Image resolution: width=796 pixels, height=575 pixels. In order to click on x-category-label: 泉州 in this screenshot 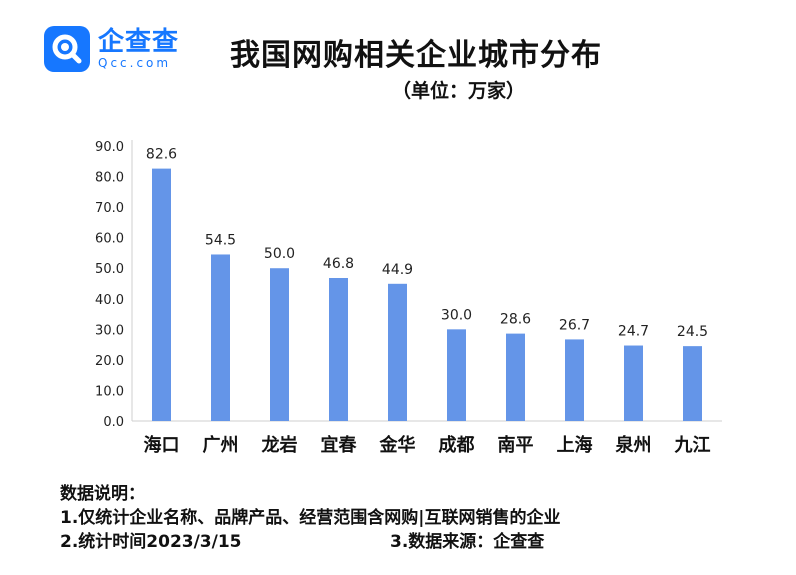, I will do `click(634, 445)`.